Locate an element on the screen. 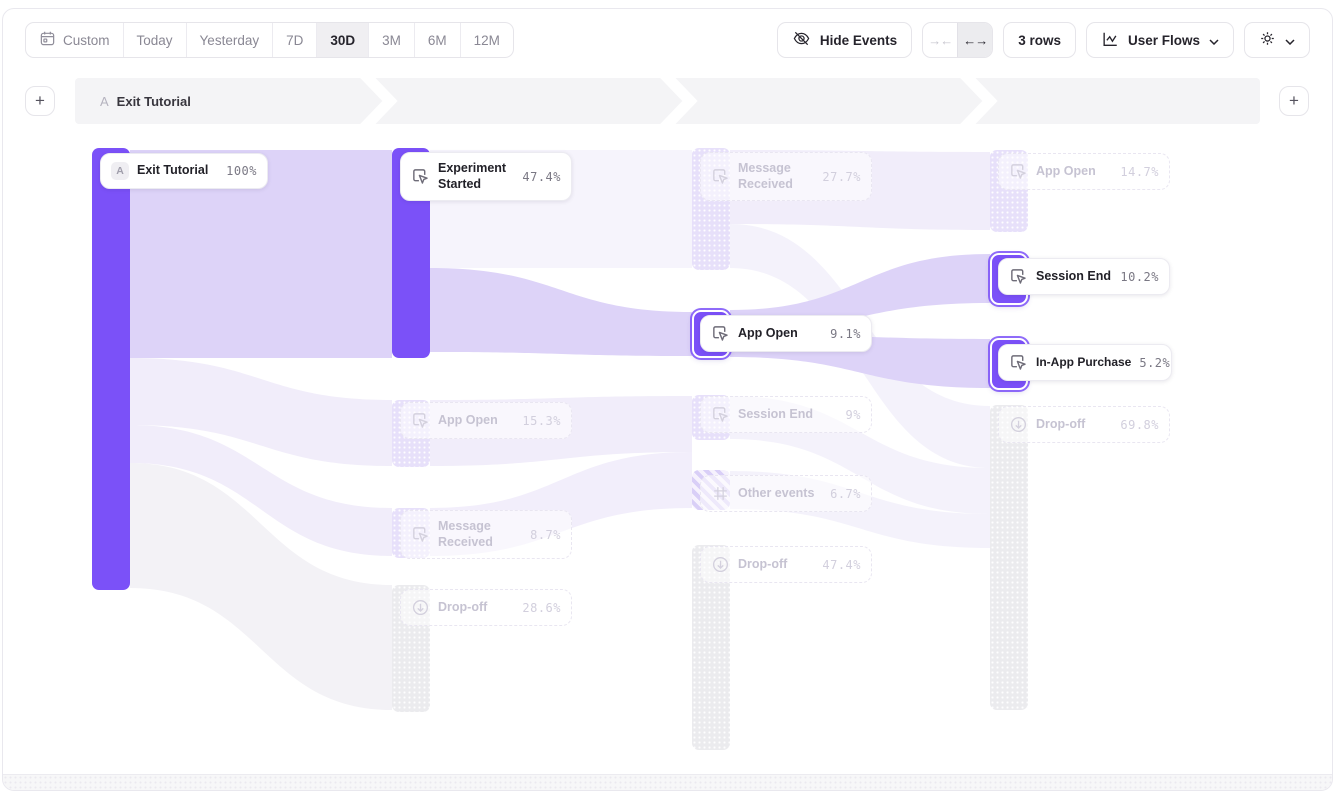 Image resolution: width=1335 pixels, height=793 pixels. add-step-left-button: + is located at coordinates (40, 101).